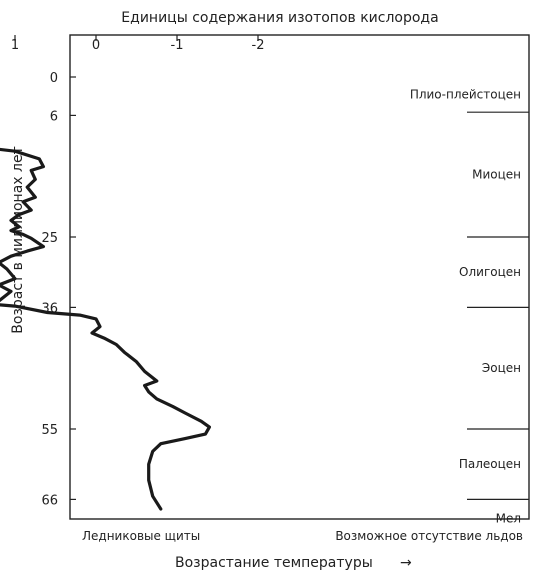 Image resolution: width=554 pixels, height=580 pixels. What do you see at coordinates (429, 536) in the screenshot?
I see `annotation-no-ice: Возможное отсутствие льдов` at bounding box center [429, 536].